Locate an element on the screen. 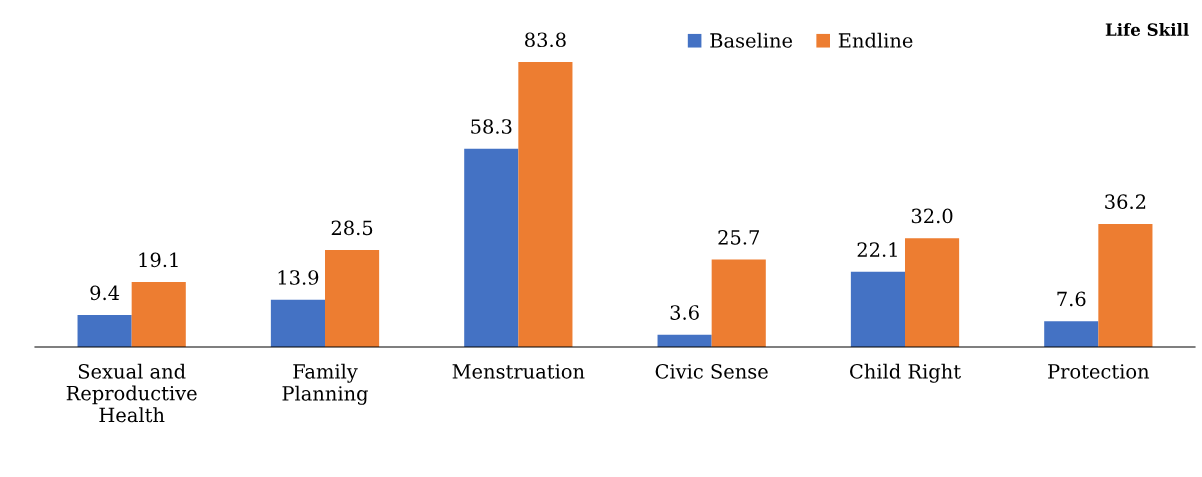 This screenshot has width=1202, height=477. data-label: 9.4 is located at coordinates (105, 293).